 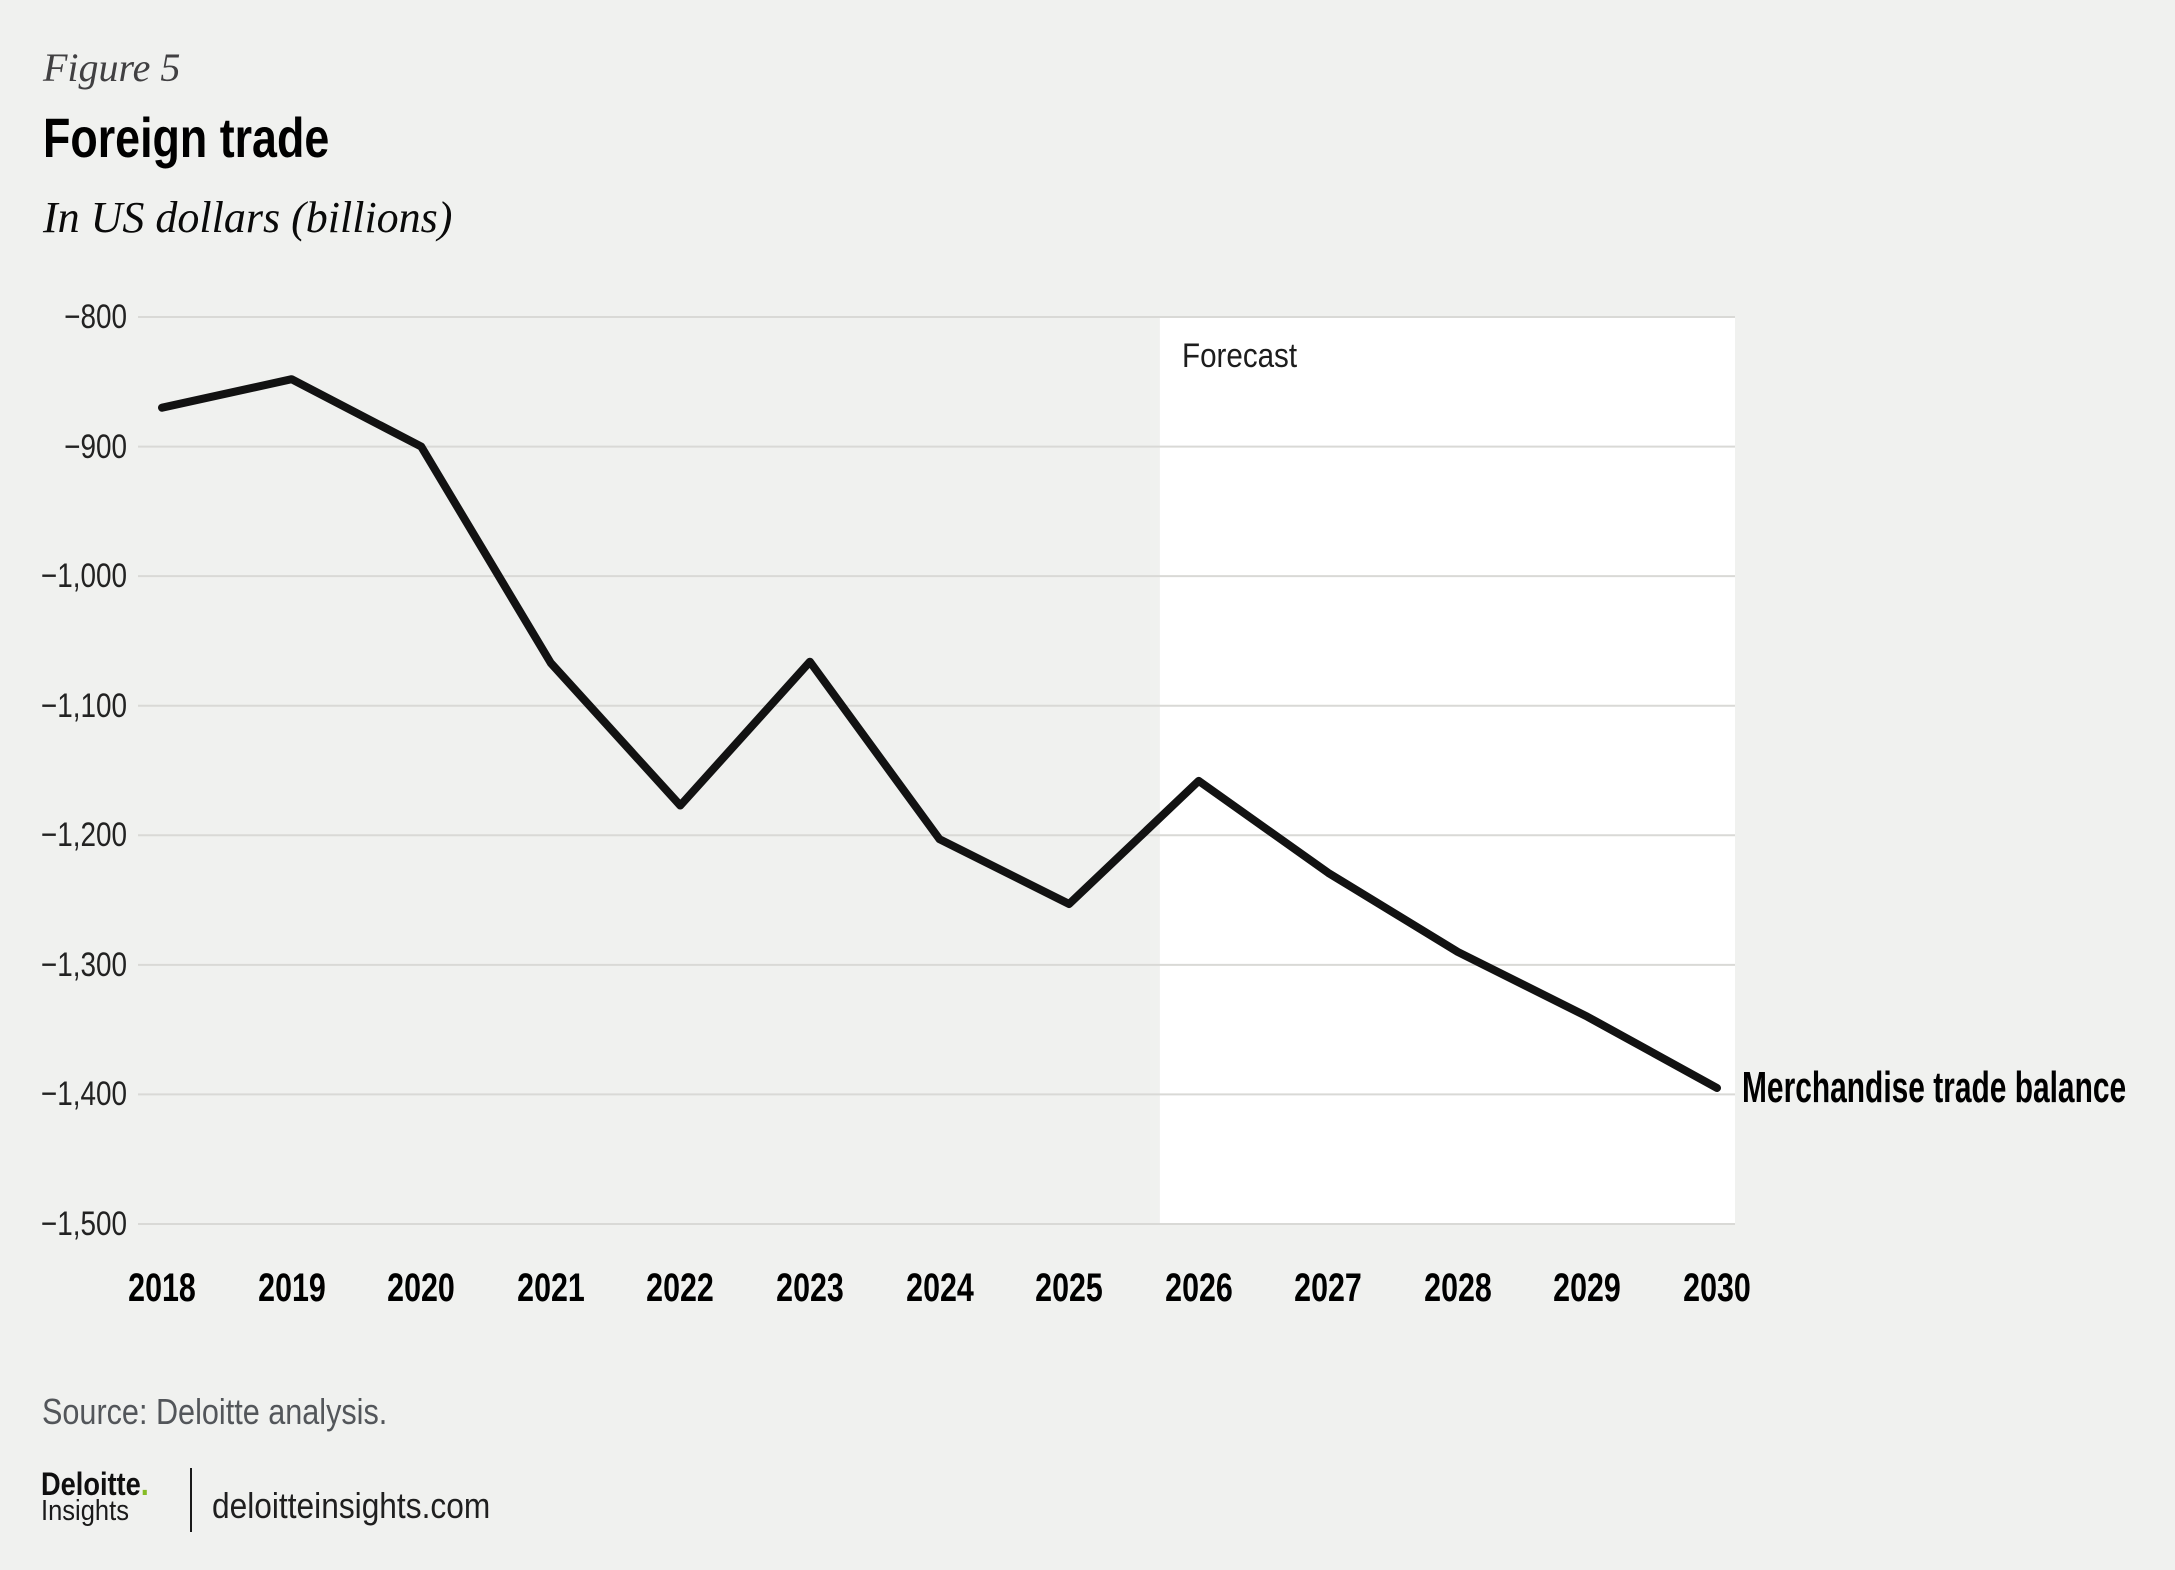 I want to click on x-tick-label: 2018, so click(x=162, y=1288).